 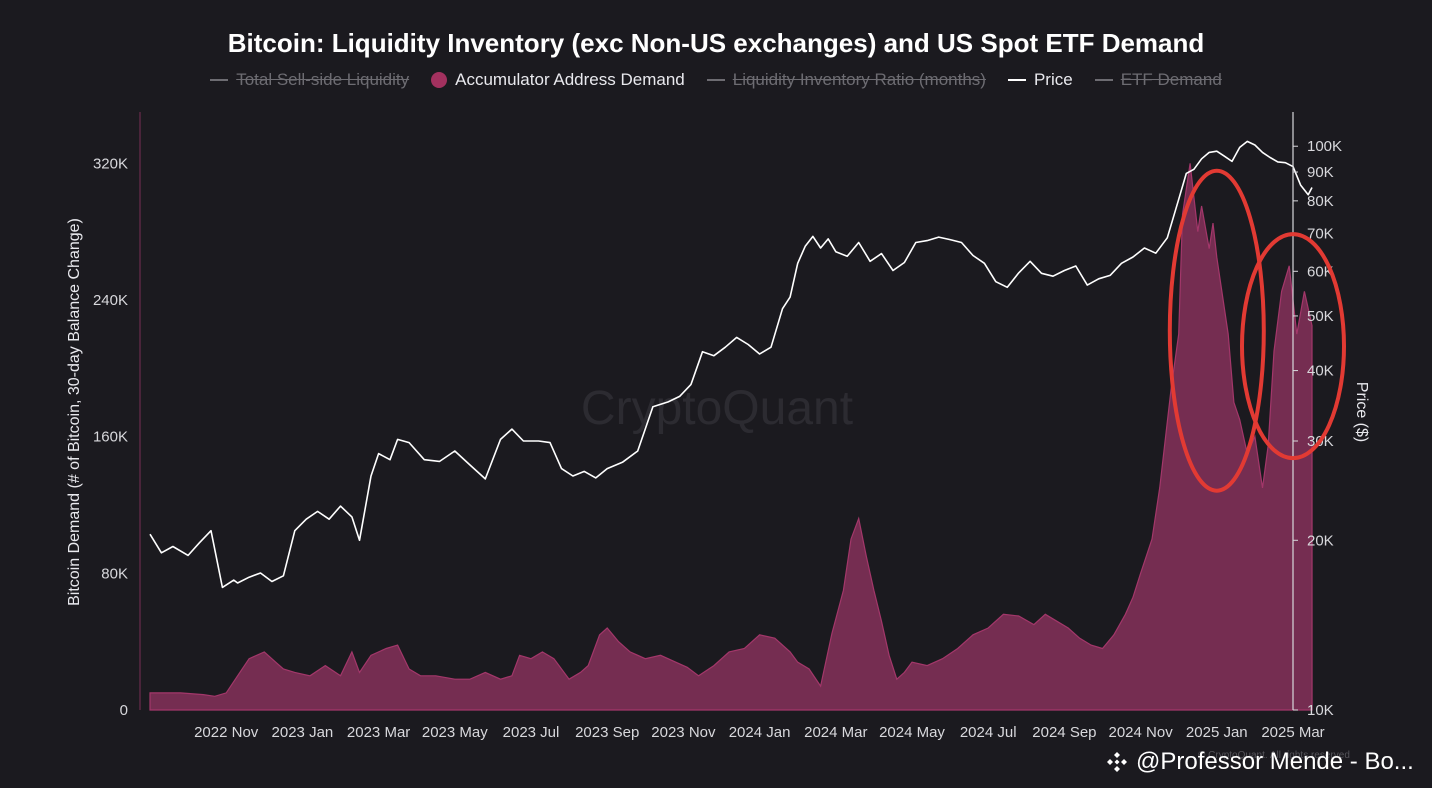 I want to click on x-tick-label: 2023 May, so click(x=455, y=732).